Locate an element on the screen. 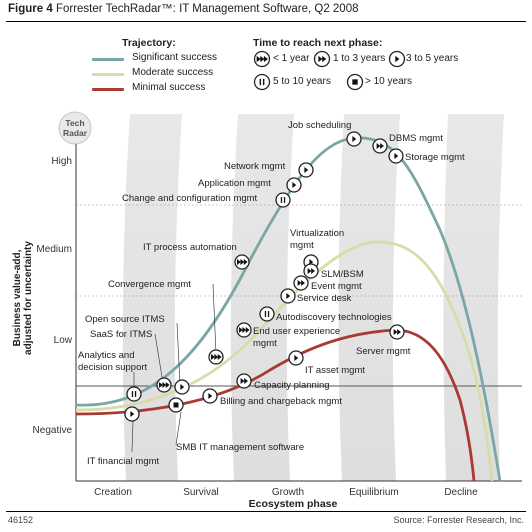 This screenshot has height=532, width=532. tech-label-it-asset-mgmt: IT asset mgmt is located at coordinates (335, 370).